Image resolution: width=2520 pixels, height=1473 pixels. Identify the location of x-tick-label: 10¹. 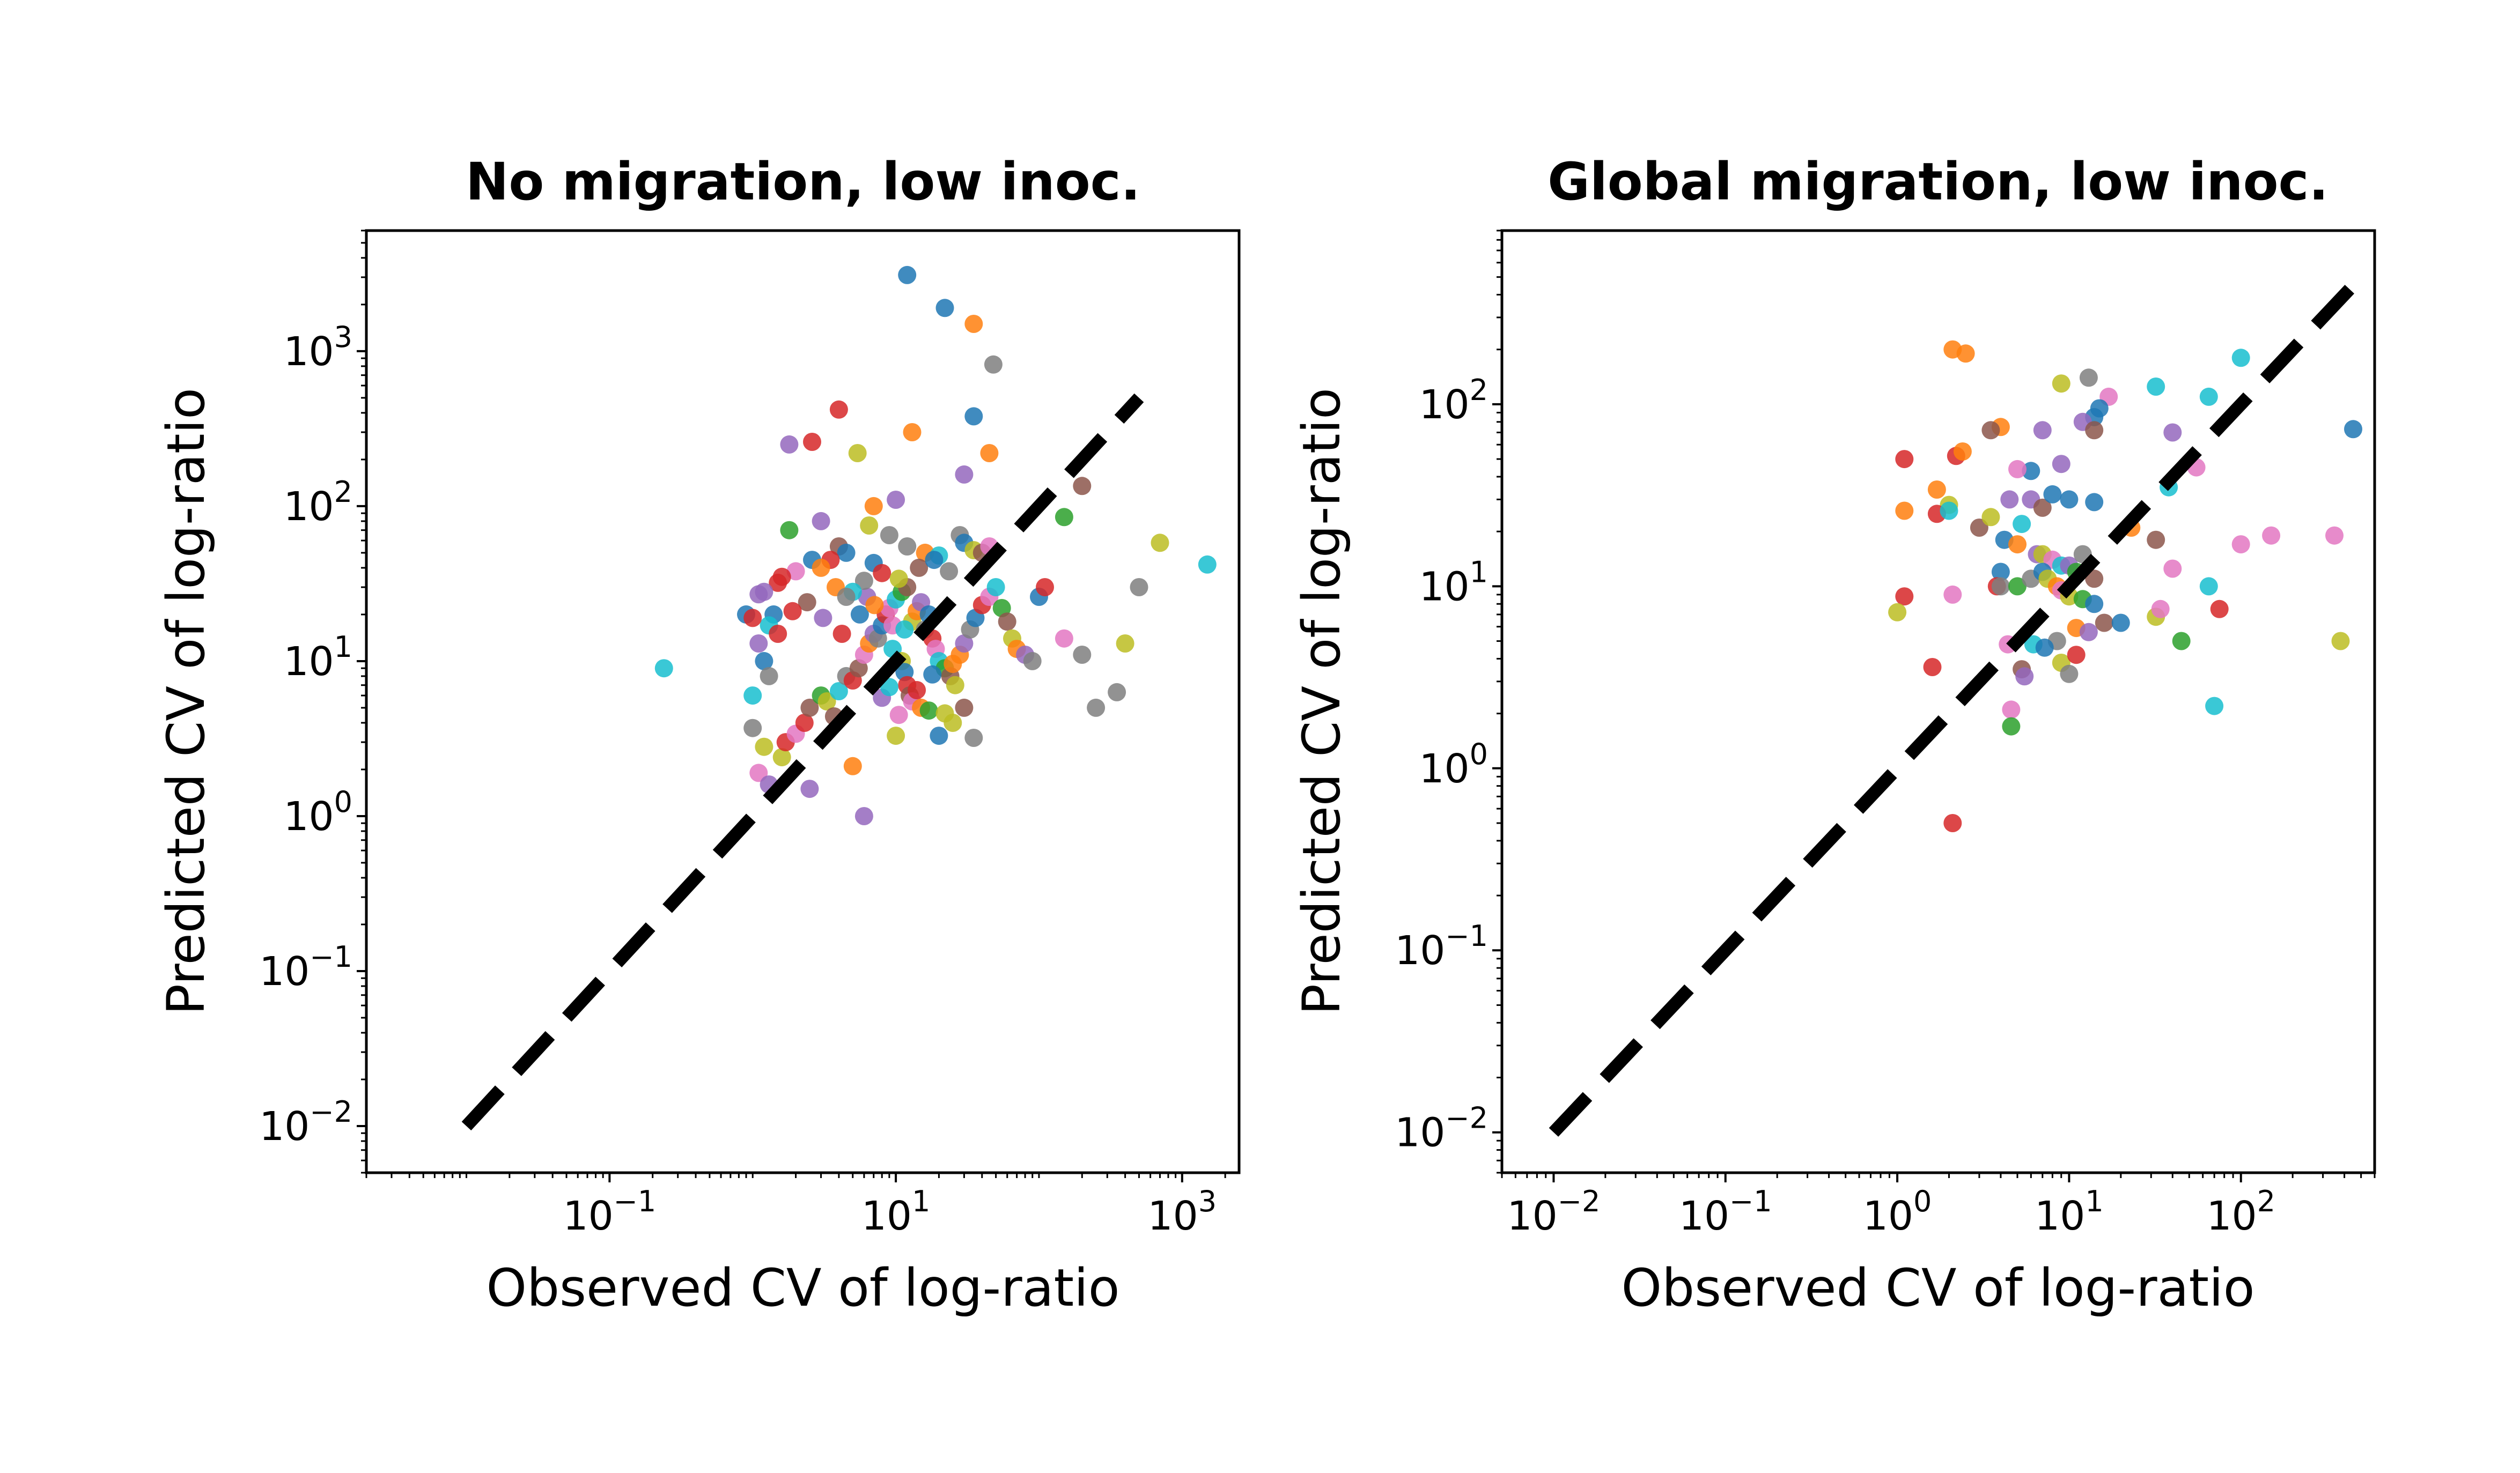
(896, 1212).